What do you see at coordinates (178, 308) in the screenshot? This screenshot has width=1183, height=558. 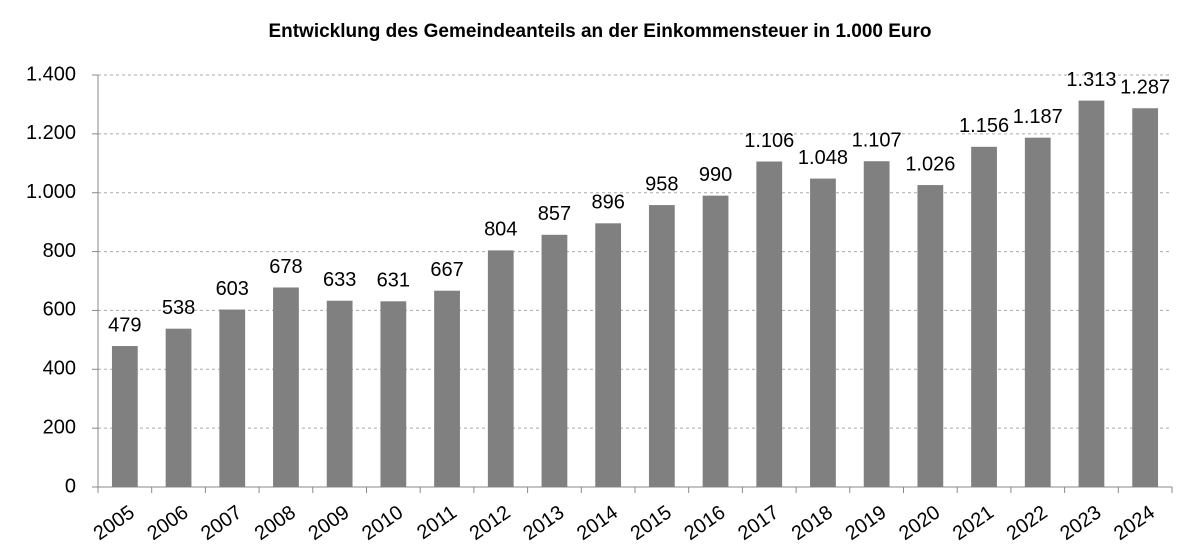 I see `data-label: 538` at bounding box center [178, 308].